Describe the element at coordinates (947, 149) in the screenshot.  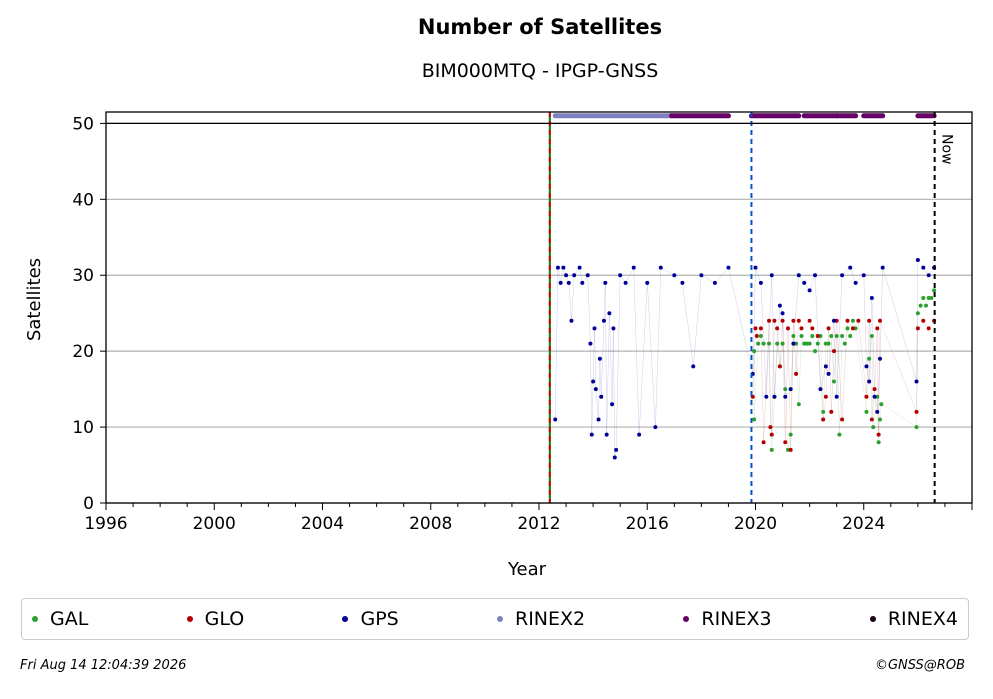
I see `now-label: Now` at that location.